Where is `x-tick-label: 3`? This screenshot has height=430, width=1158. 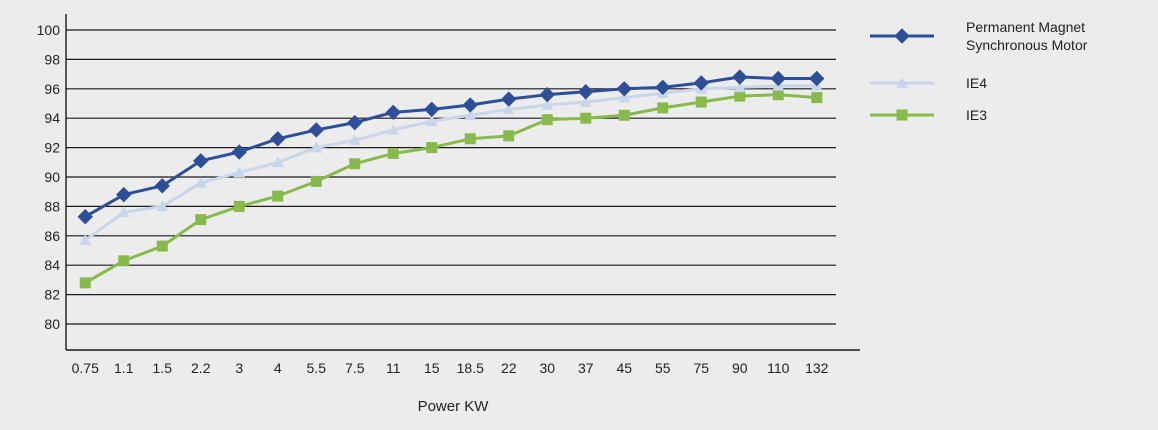
x-tick-label: 3 is located at coordinates (239, 368).